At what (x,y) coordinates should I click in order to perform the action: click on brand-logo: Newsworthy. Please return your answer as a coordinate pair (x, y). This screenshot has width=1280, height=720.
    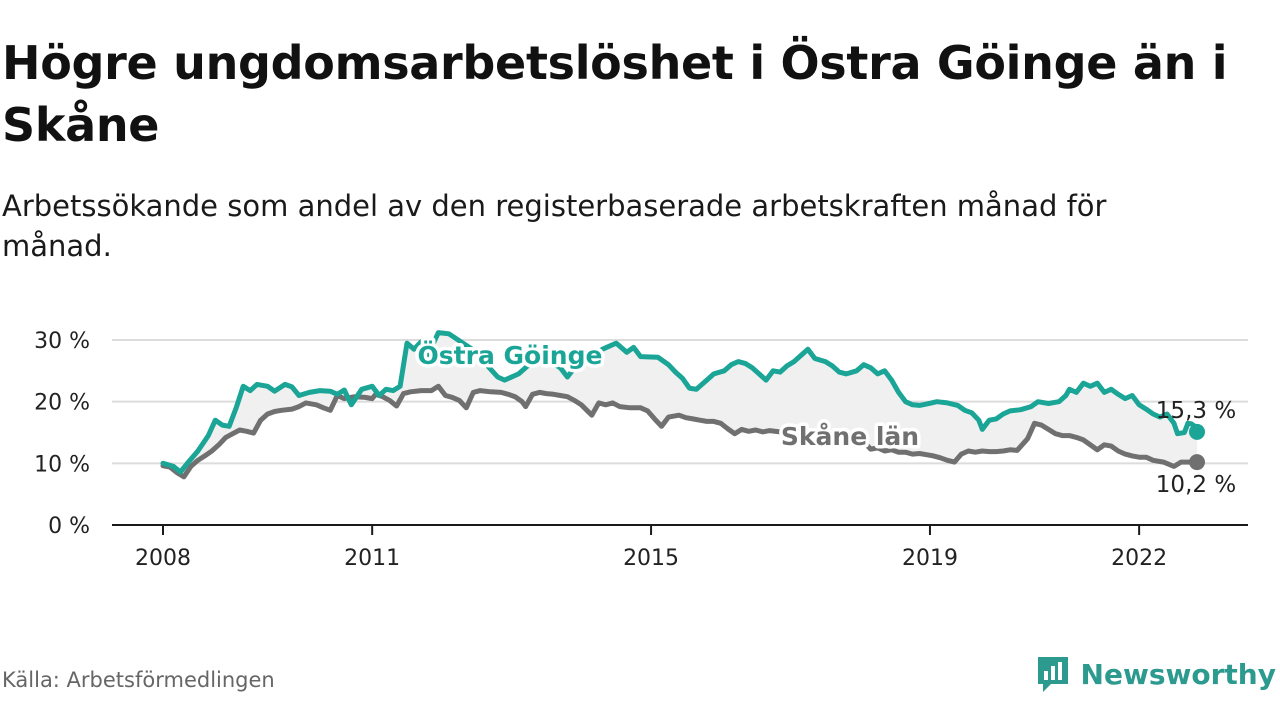
    Looking at the image, I should click on (1155, 674).